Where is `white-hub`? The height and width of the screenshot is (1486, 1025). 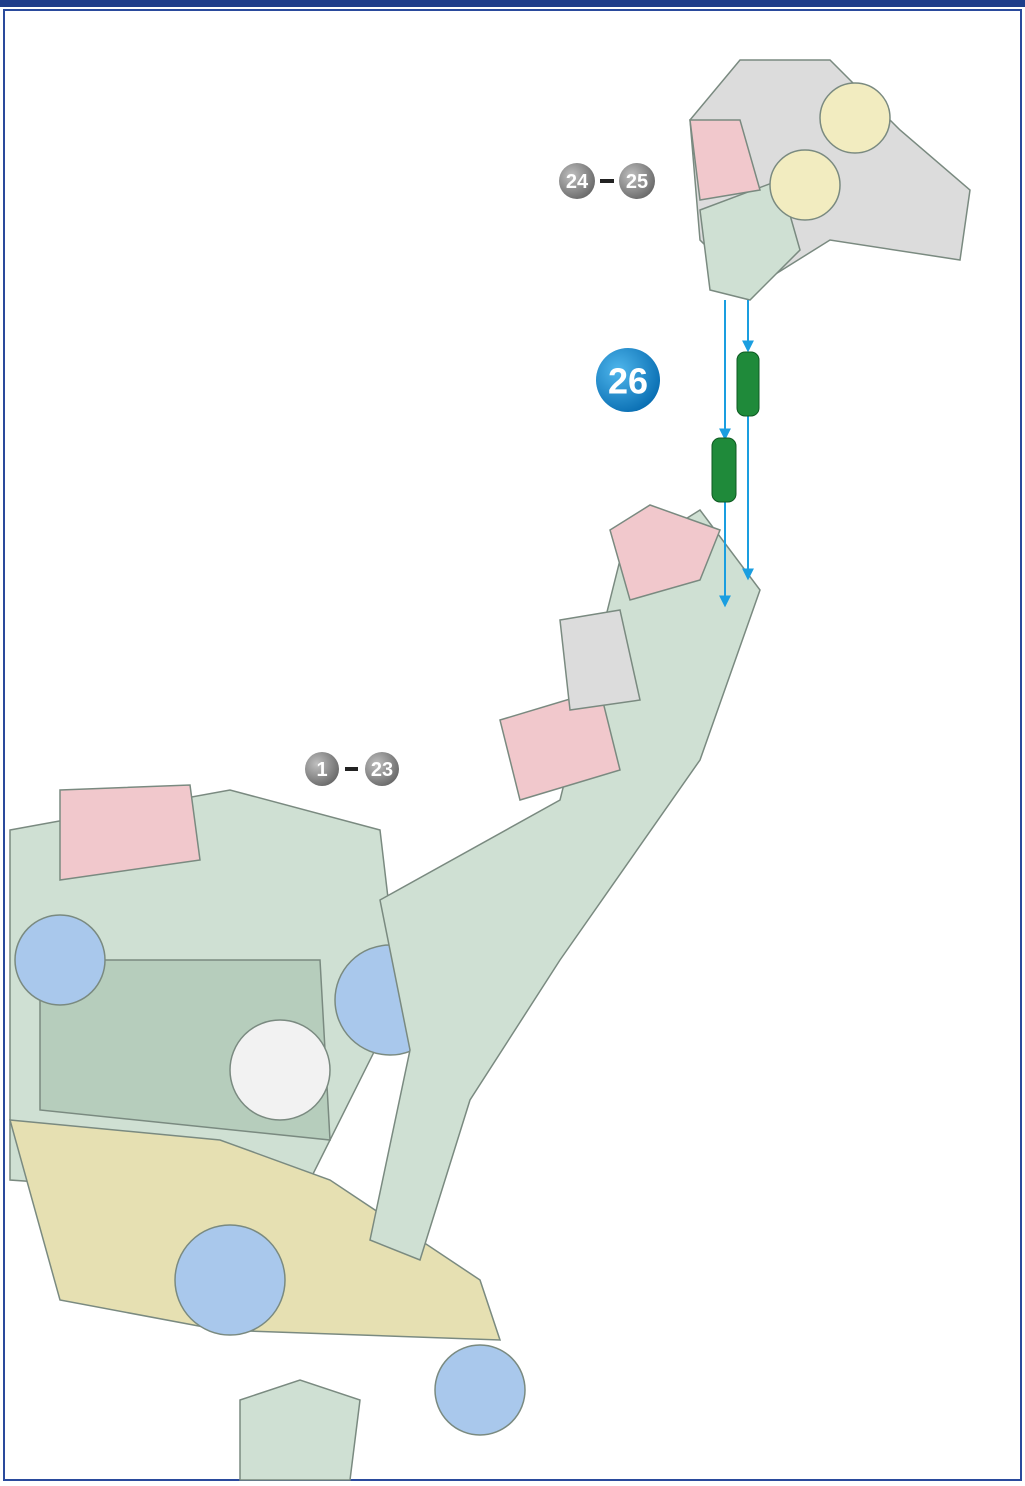
white-hub is located at coordinates (280, 1070).